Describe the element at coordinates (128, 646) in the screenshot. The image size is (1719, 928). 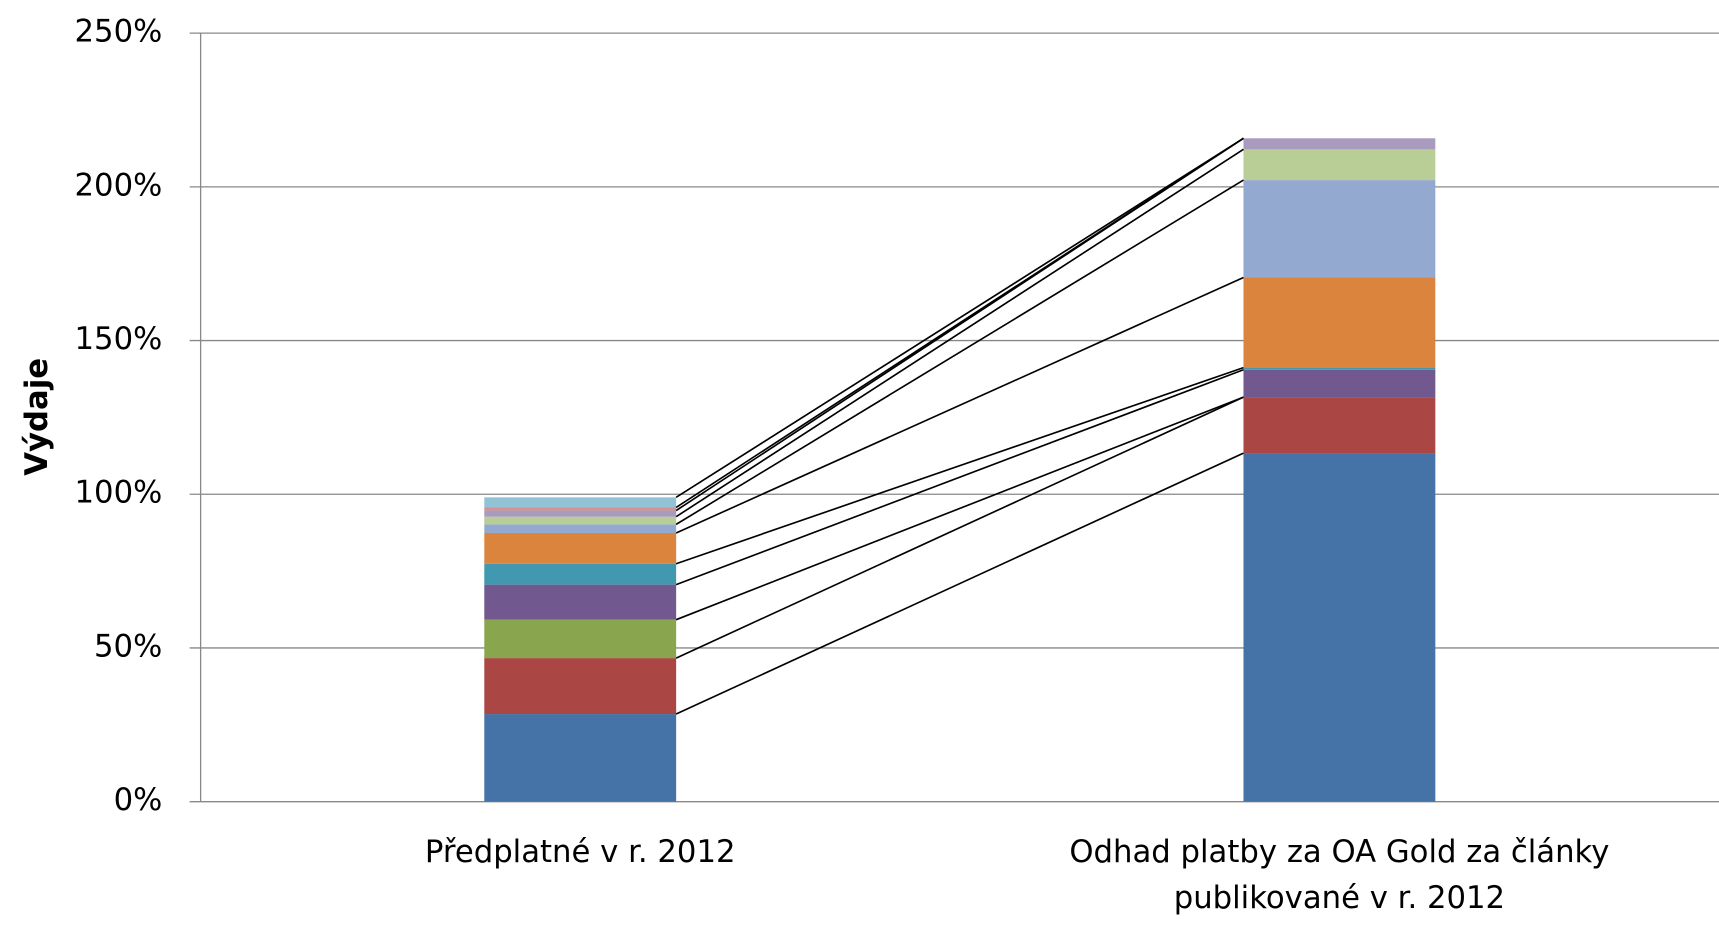
I see `y-tick-label: 50%` at that location.